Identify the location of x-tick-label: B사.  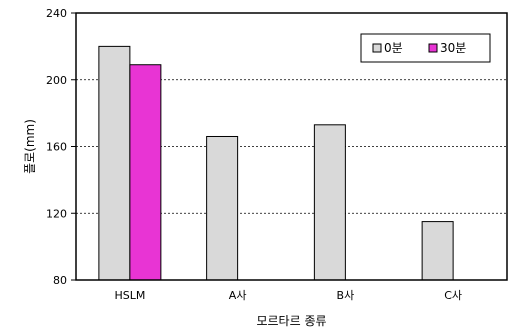
(346, 295).